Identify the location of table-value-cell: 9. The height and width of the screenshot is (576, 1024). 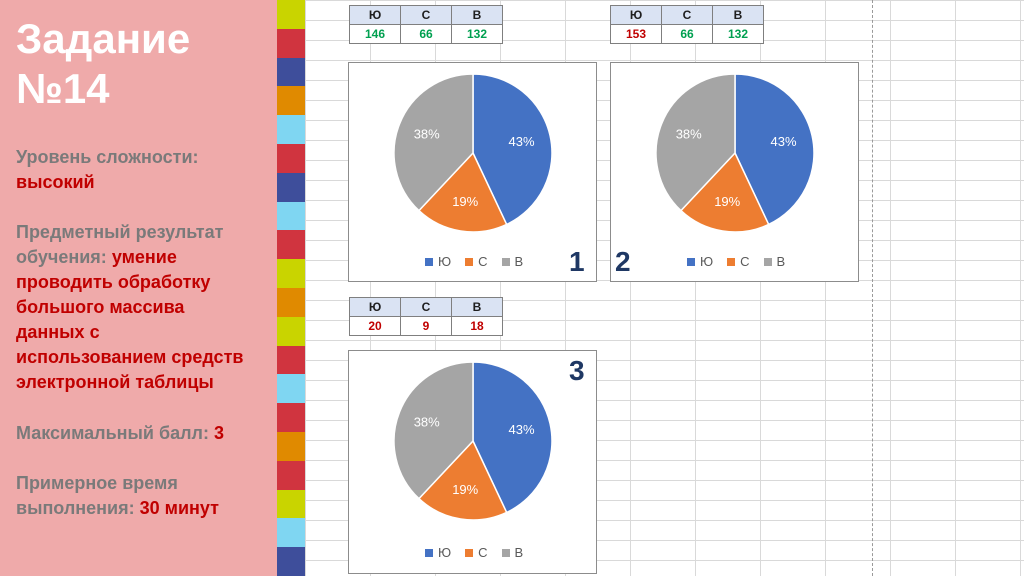
(426, 326).